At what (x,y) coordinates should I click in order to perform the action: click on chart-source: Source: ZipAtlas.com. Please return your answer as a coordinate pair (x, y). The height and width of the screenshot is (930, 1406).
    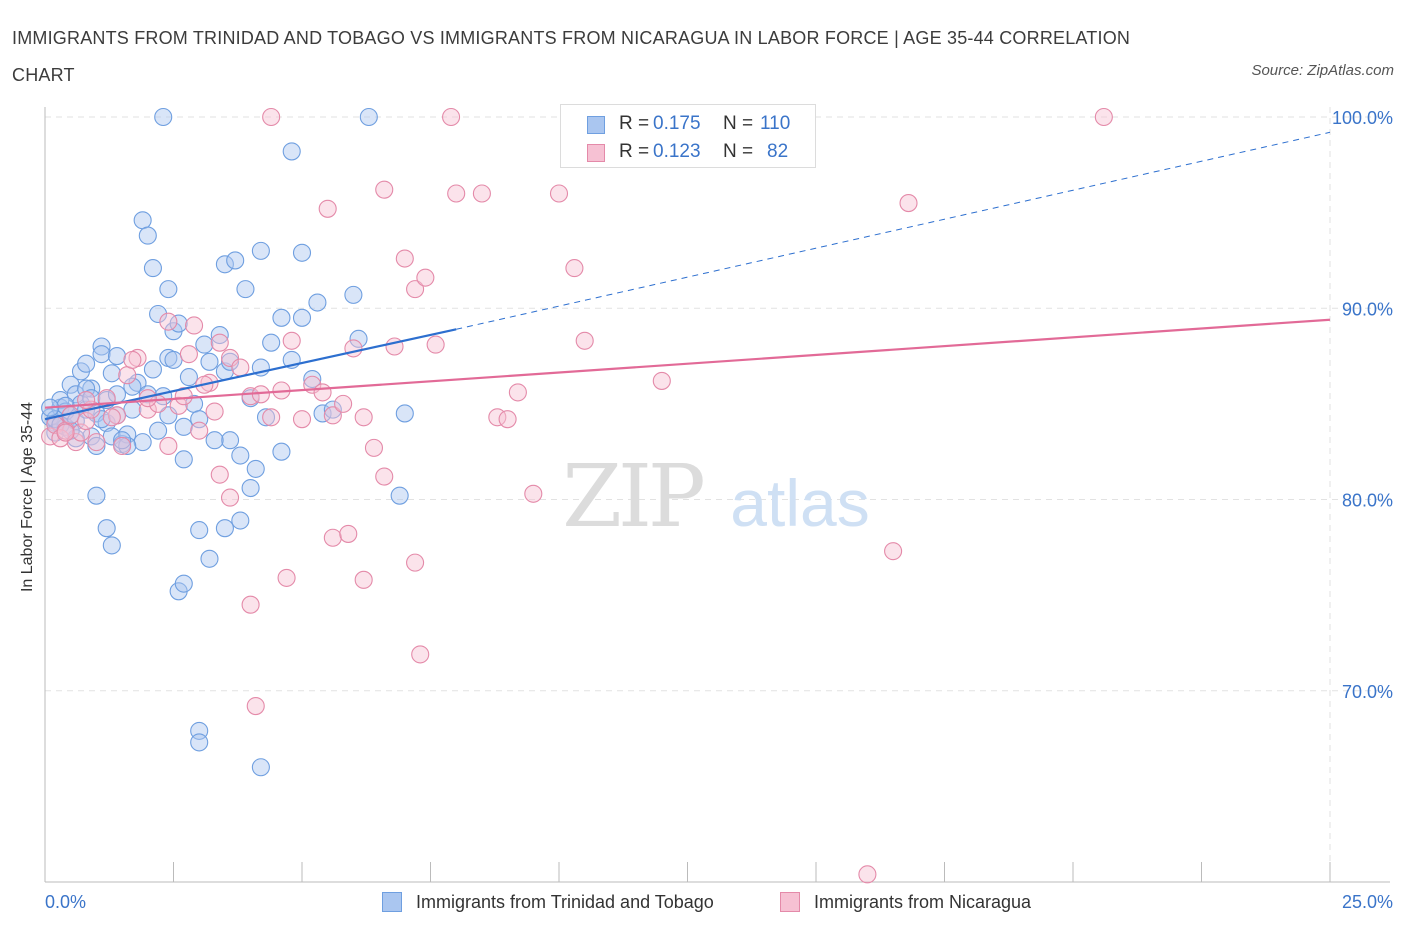
    Looking at the image, I should click on (1322, 70).